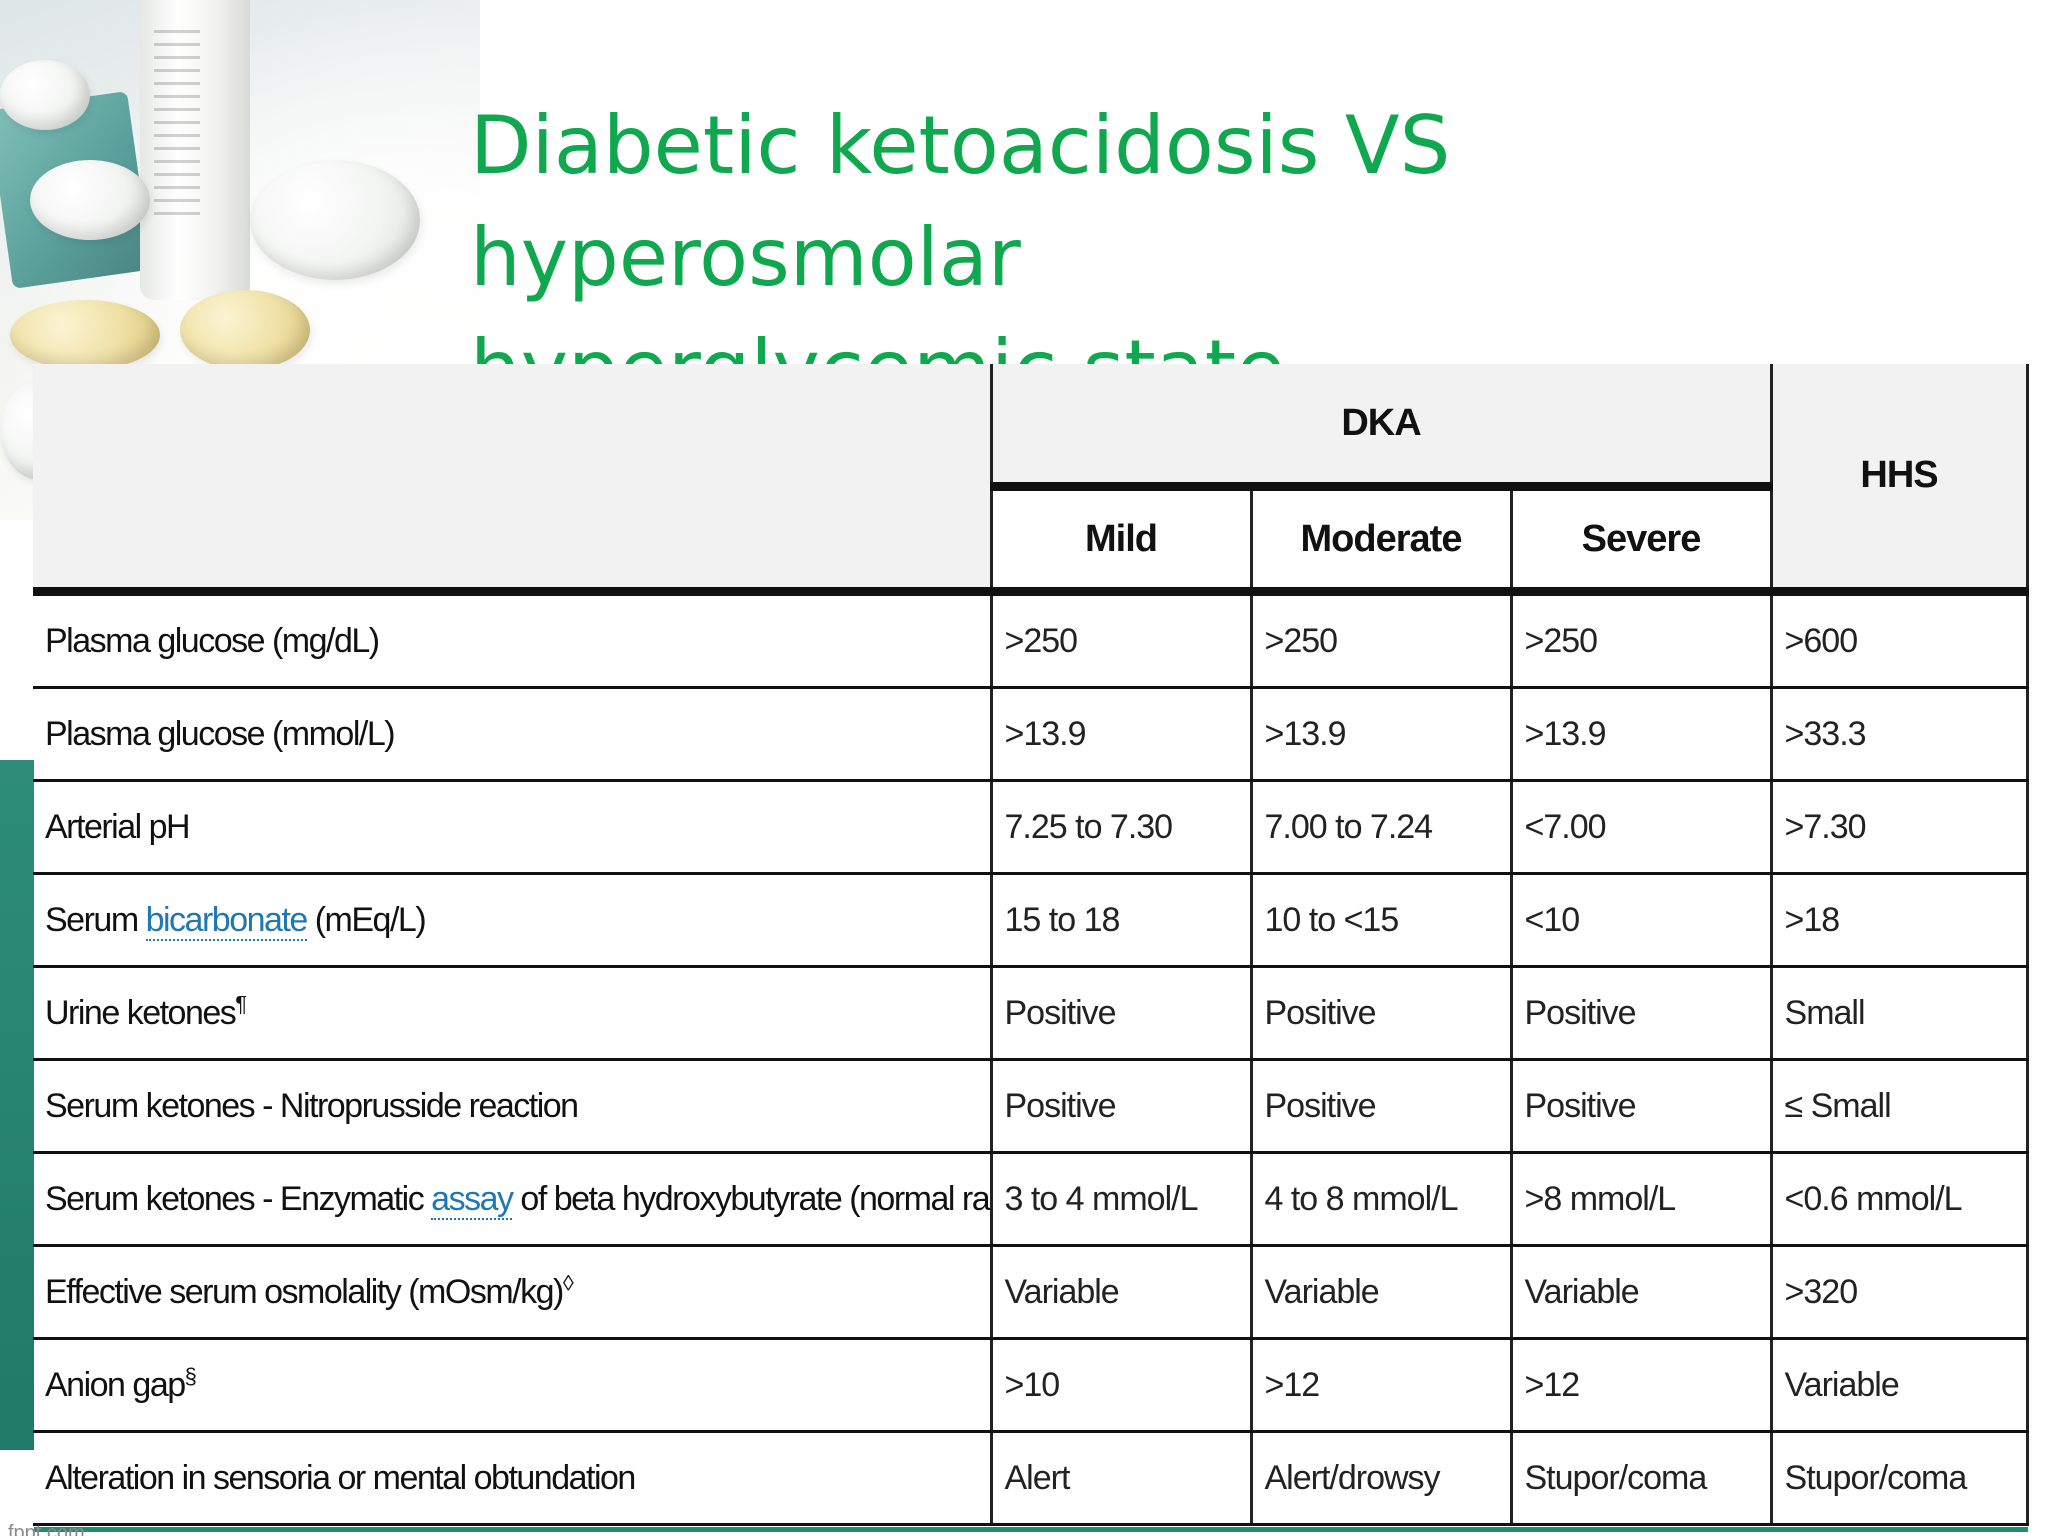 The image size is (2048, 1536). I want to click on header-severe: Severe, so click(1642, 541).